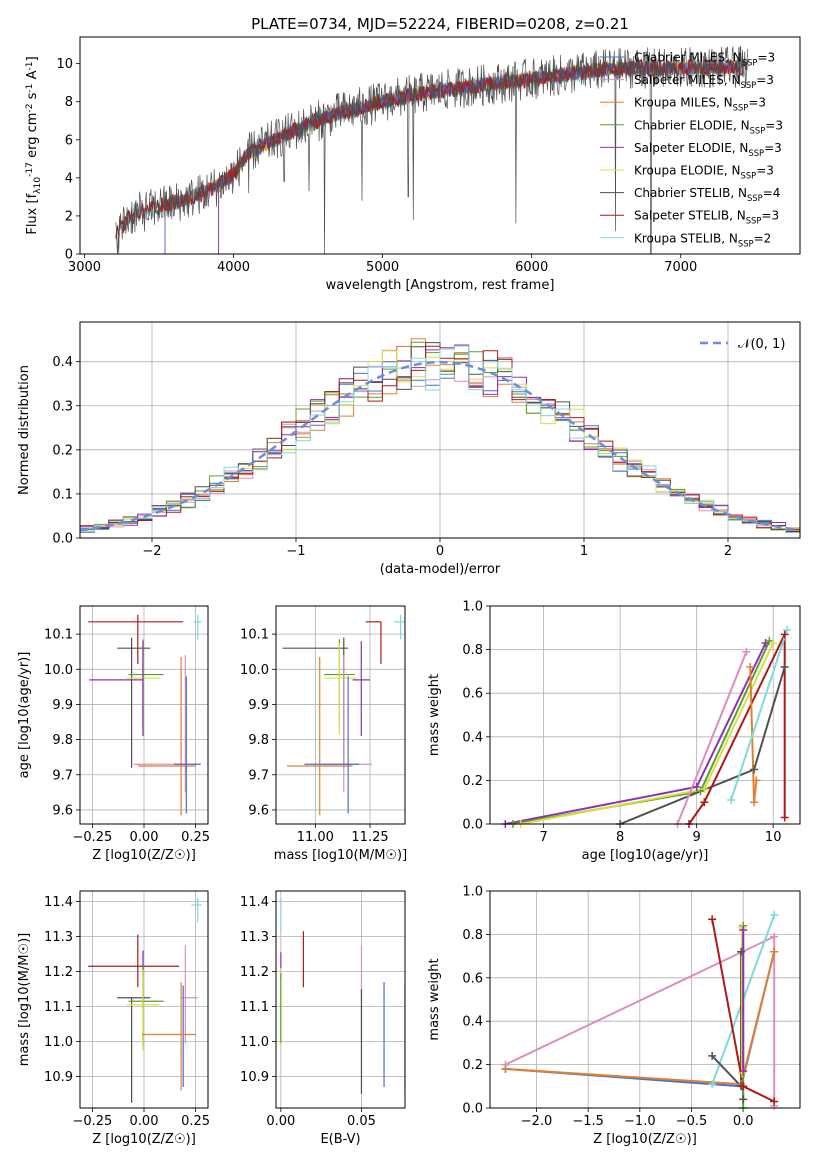 The image size is (819, 1170). Describe the element at coordinates (531, 267) in the screenshot. I see `x-tick-label: 6000` at that location.